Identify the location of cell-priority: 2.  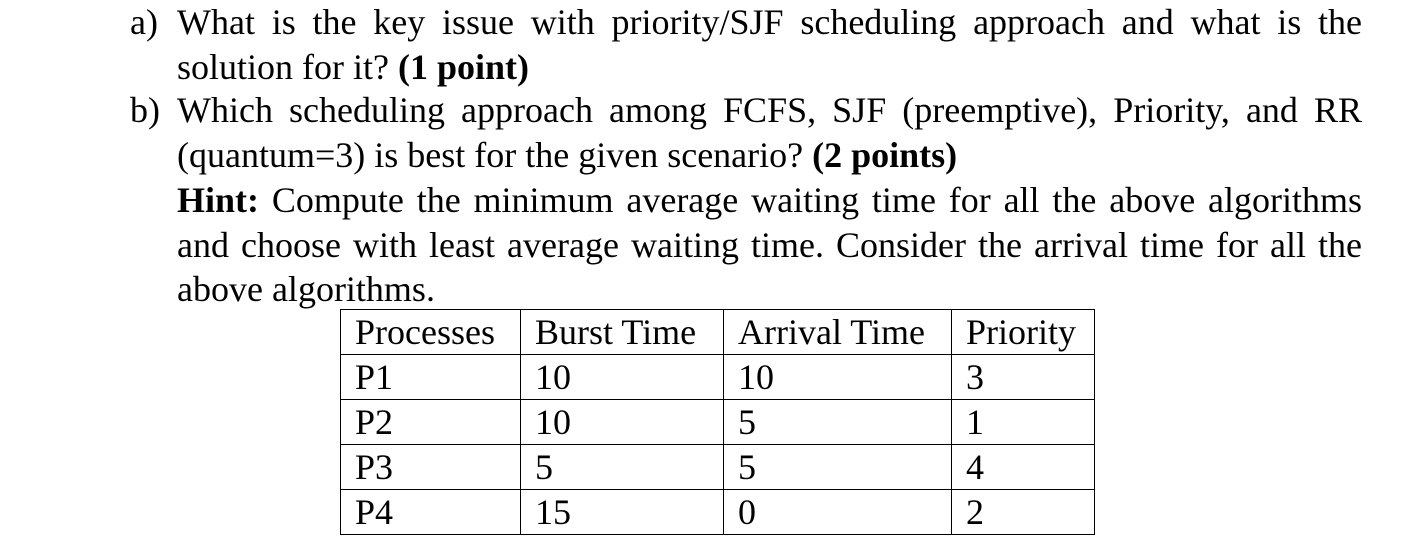
(1023, 512).